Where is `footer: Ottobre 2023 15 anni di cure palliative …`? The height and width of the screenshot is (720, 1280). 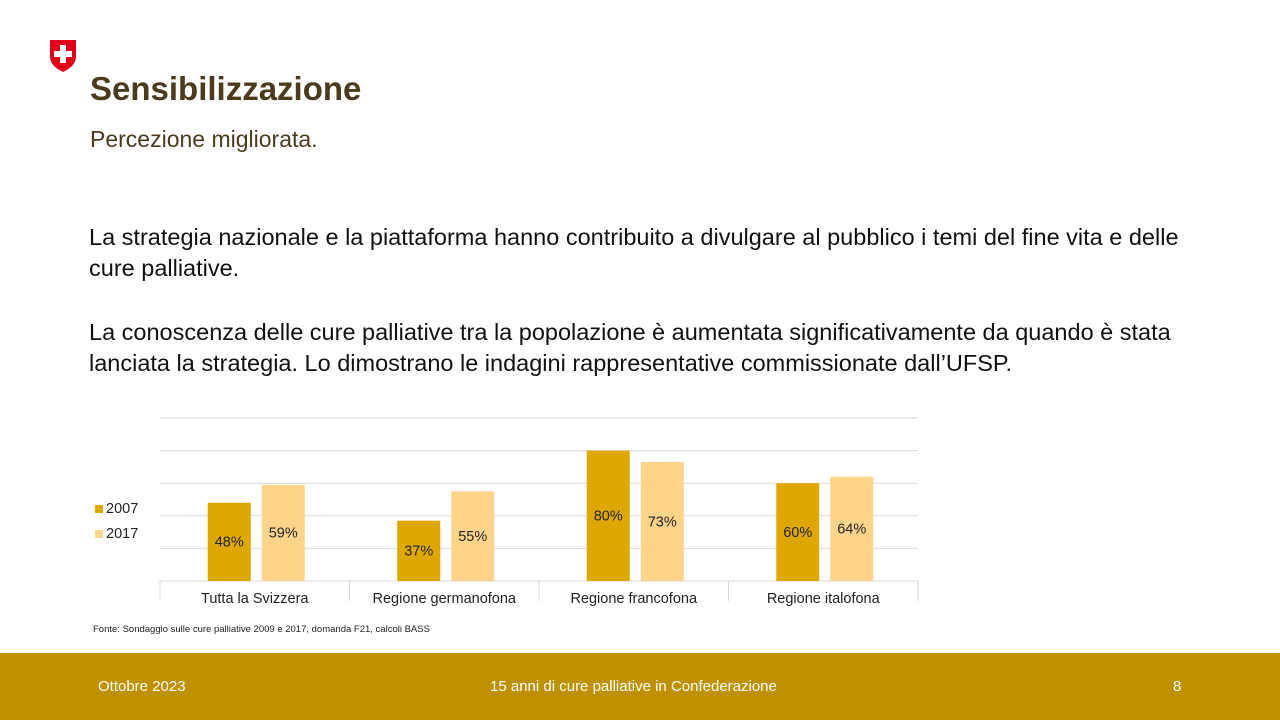 footer: Ottobre 2023 15 anni di cure palliative … is located at coordinates (640, 686).